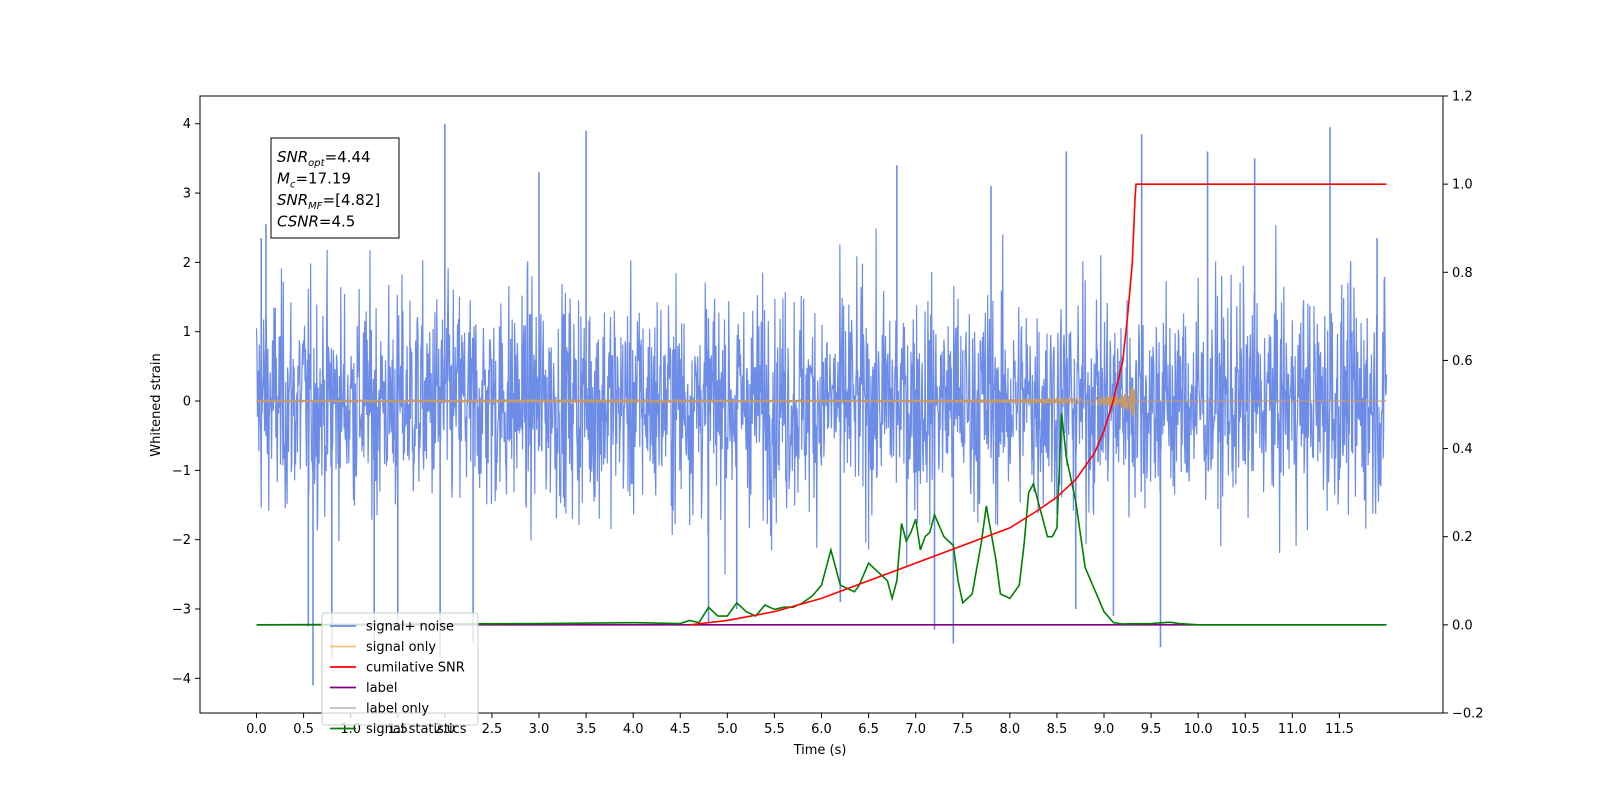 The width and height of the screenshot is (1600, 800). What do you see at coordinates (1462, 97) in the screenshot?
I see `y-right-tick-label: 1.2` at bounding box center [1462, 97].